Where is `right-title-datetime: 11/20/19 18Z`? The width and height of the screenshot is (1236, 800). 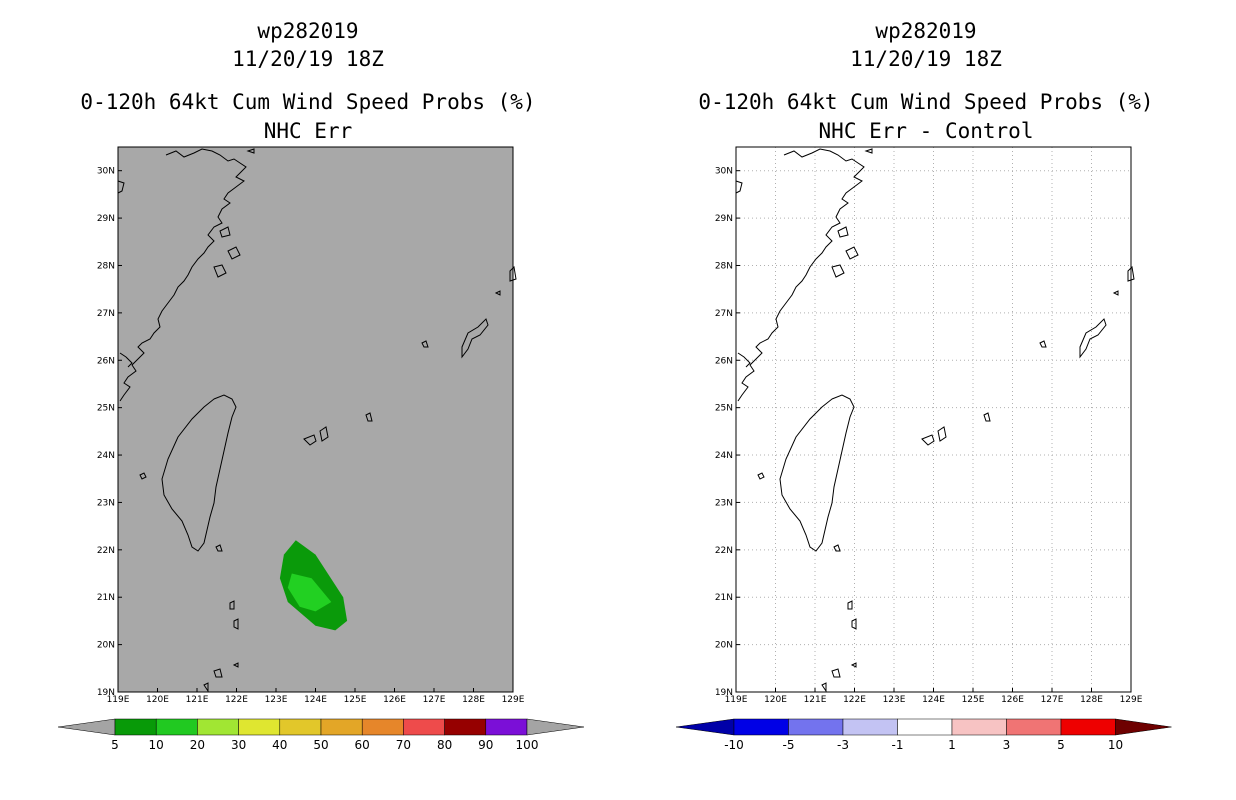 right-title-datetime: 11/20/19 18Z is located at coordinates (926, 59).